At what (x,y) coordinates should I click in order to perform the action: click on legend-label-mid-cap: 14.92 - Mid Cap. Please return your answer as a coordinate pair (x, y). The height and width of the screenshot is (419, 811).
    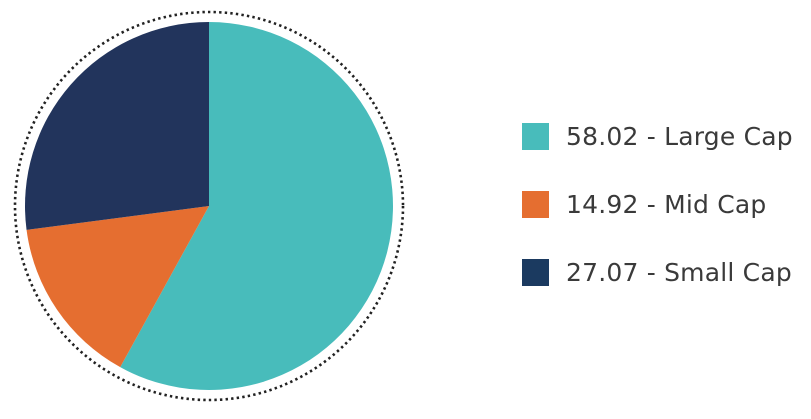
    Looking at the image, I should click on (666, 204).